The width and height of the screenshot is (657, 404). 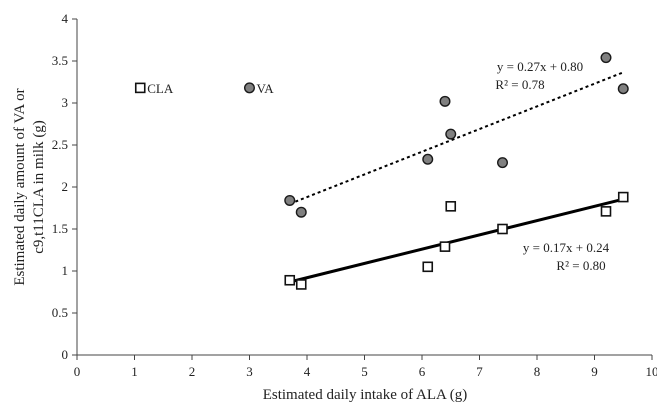 What do you see at coordinates (422, 371) in the screenshot?
I see `x-tick-label: 6` at bounding box center [422, 371].